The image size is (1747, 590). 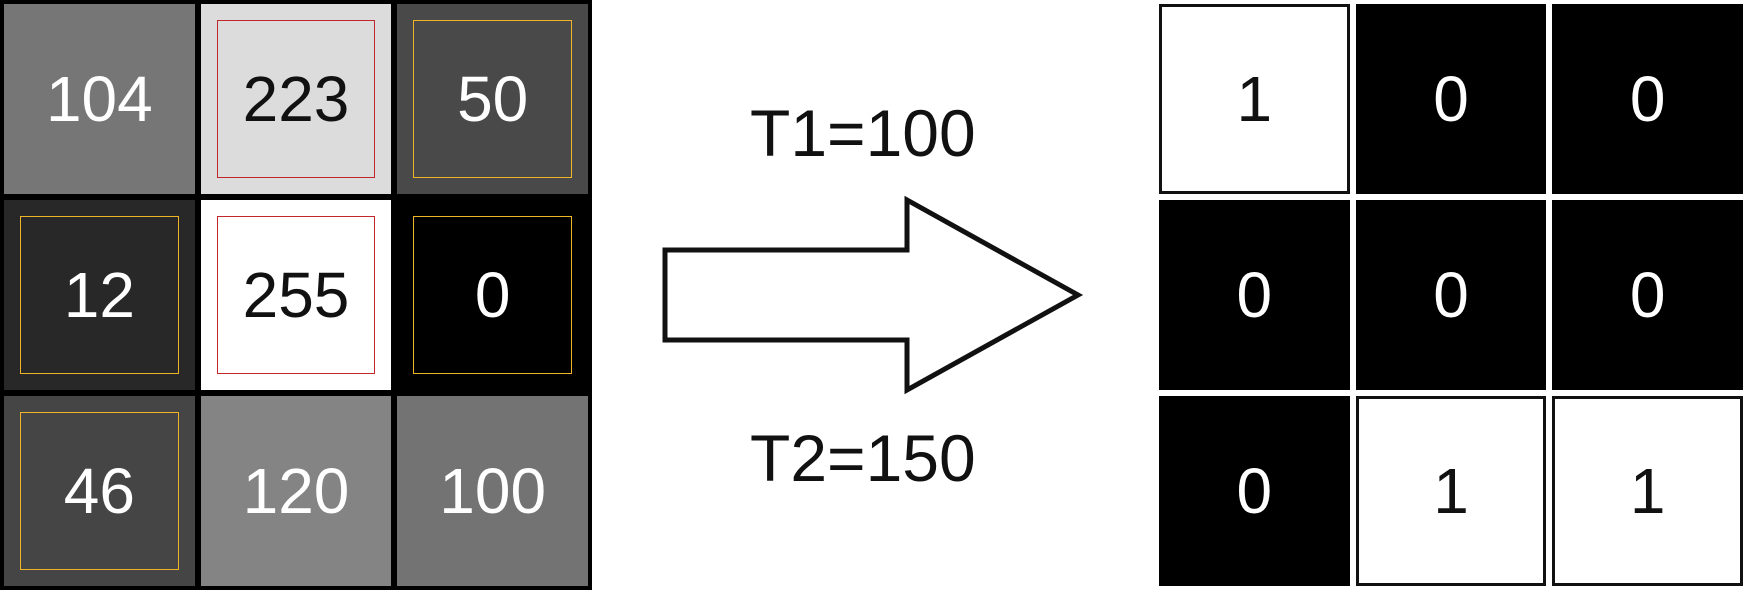 I want to click on input-cell: 0, so click(x=492, y=295).